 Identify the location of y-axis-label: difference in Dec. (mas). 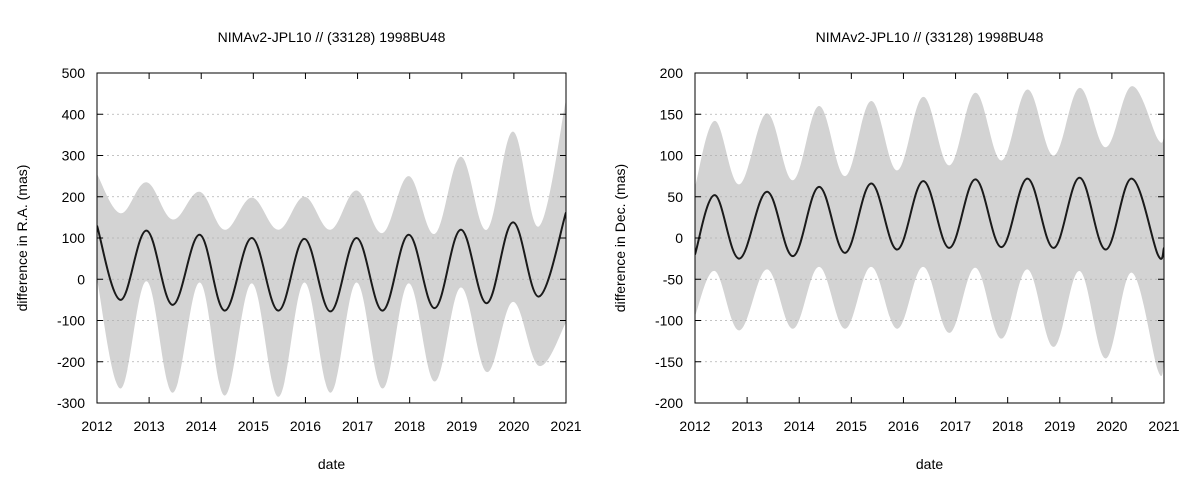
(620, 238).